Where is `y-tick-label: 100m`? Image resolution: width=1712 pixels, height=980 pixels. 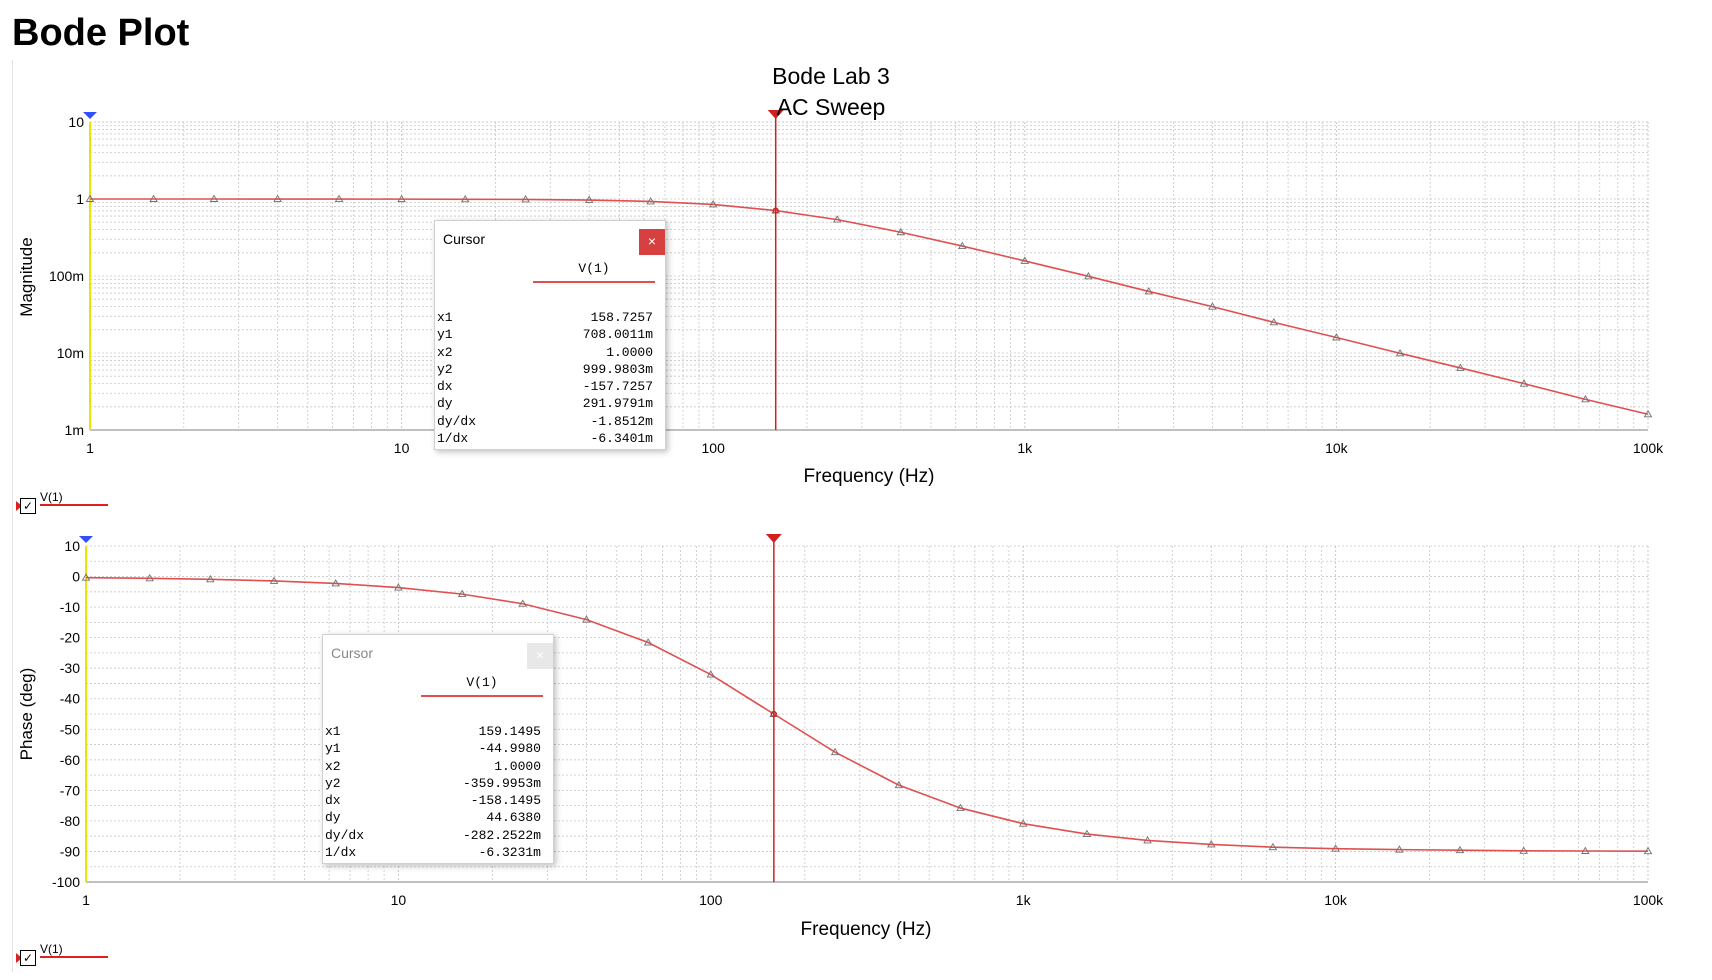
y-tick-label: 100m is located at coordinates (66, 276).